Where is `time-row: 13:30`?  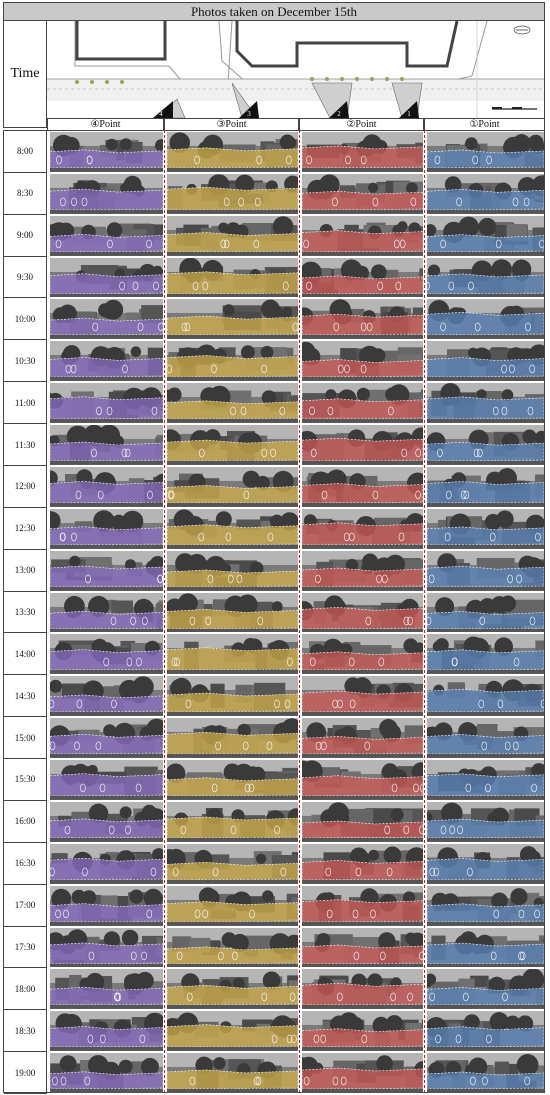
time-row: 13:30 is located at coordinates (274, 612).